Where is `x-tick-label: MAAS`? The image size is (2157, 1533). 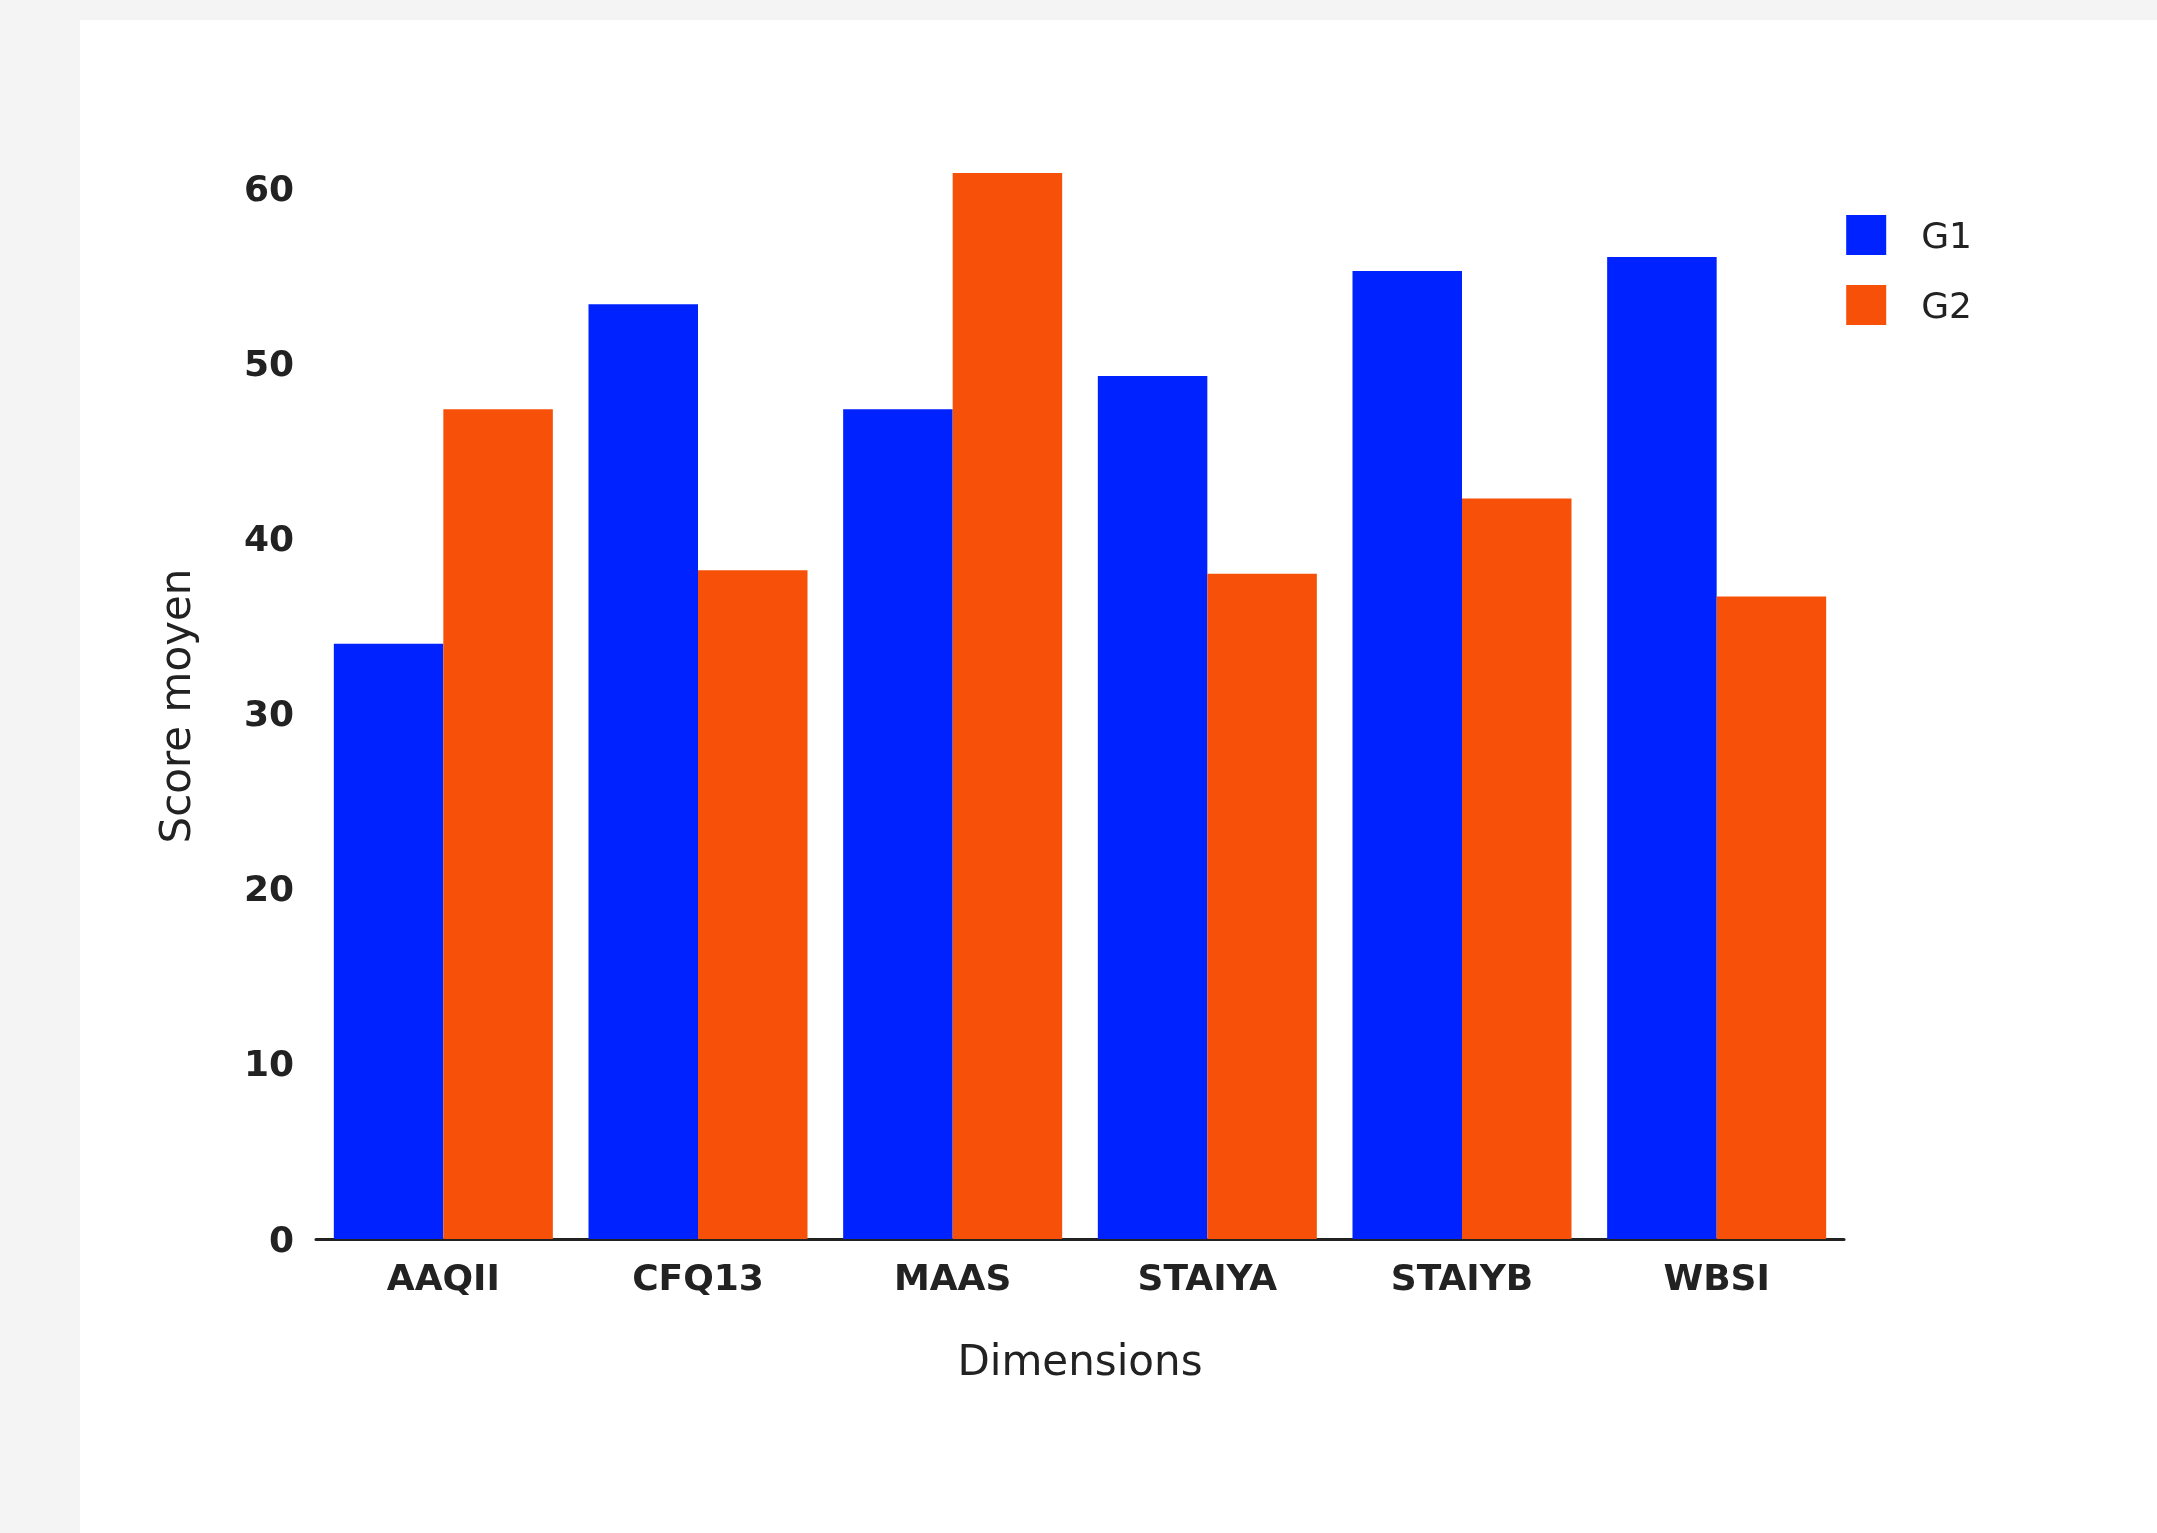 x-tick-label: MAAS is located at coordinates (952, 1277).